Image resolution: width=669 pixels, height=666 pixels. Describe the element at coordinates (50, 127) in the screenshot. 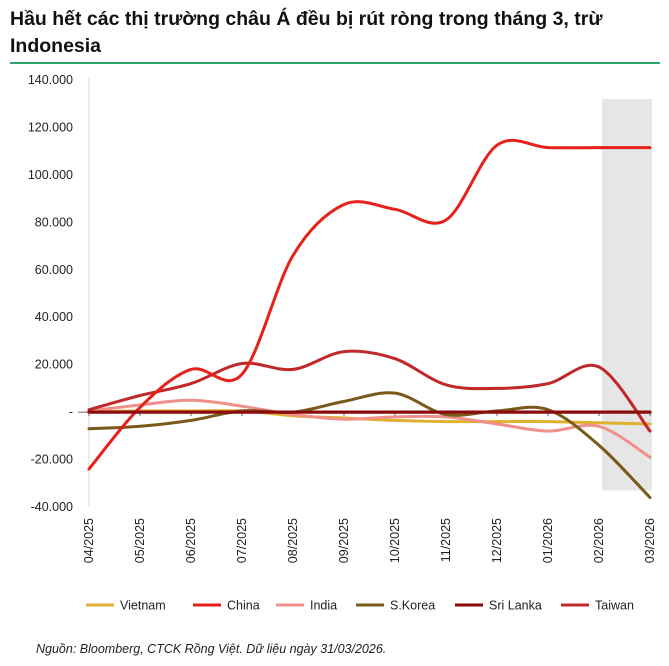

I see `y-tick-label: 120.000` at that location.